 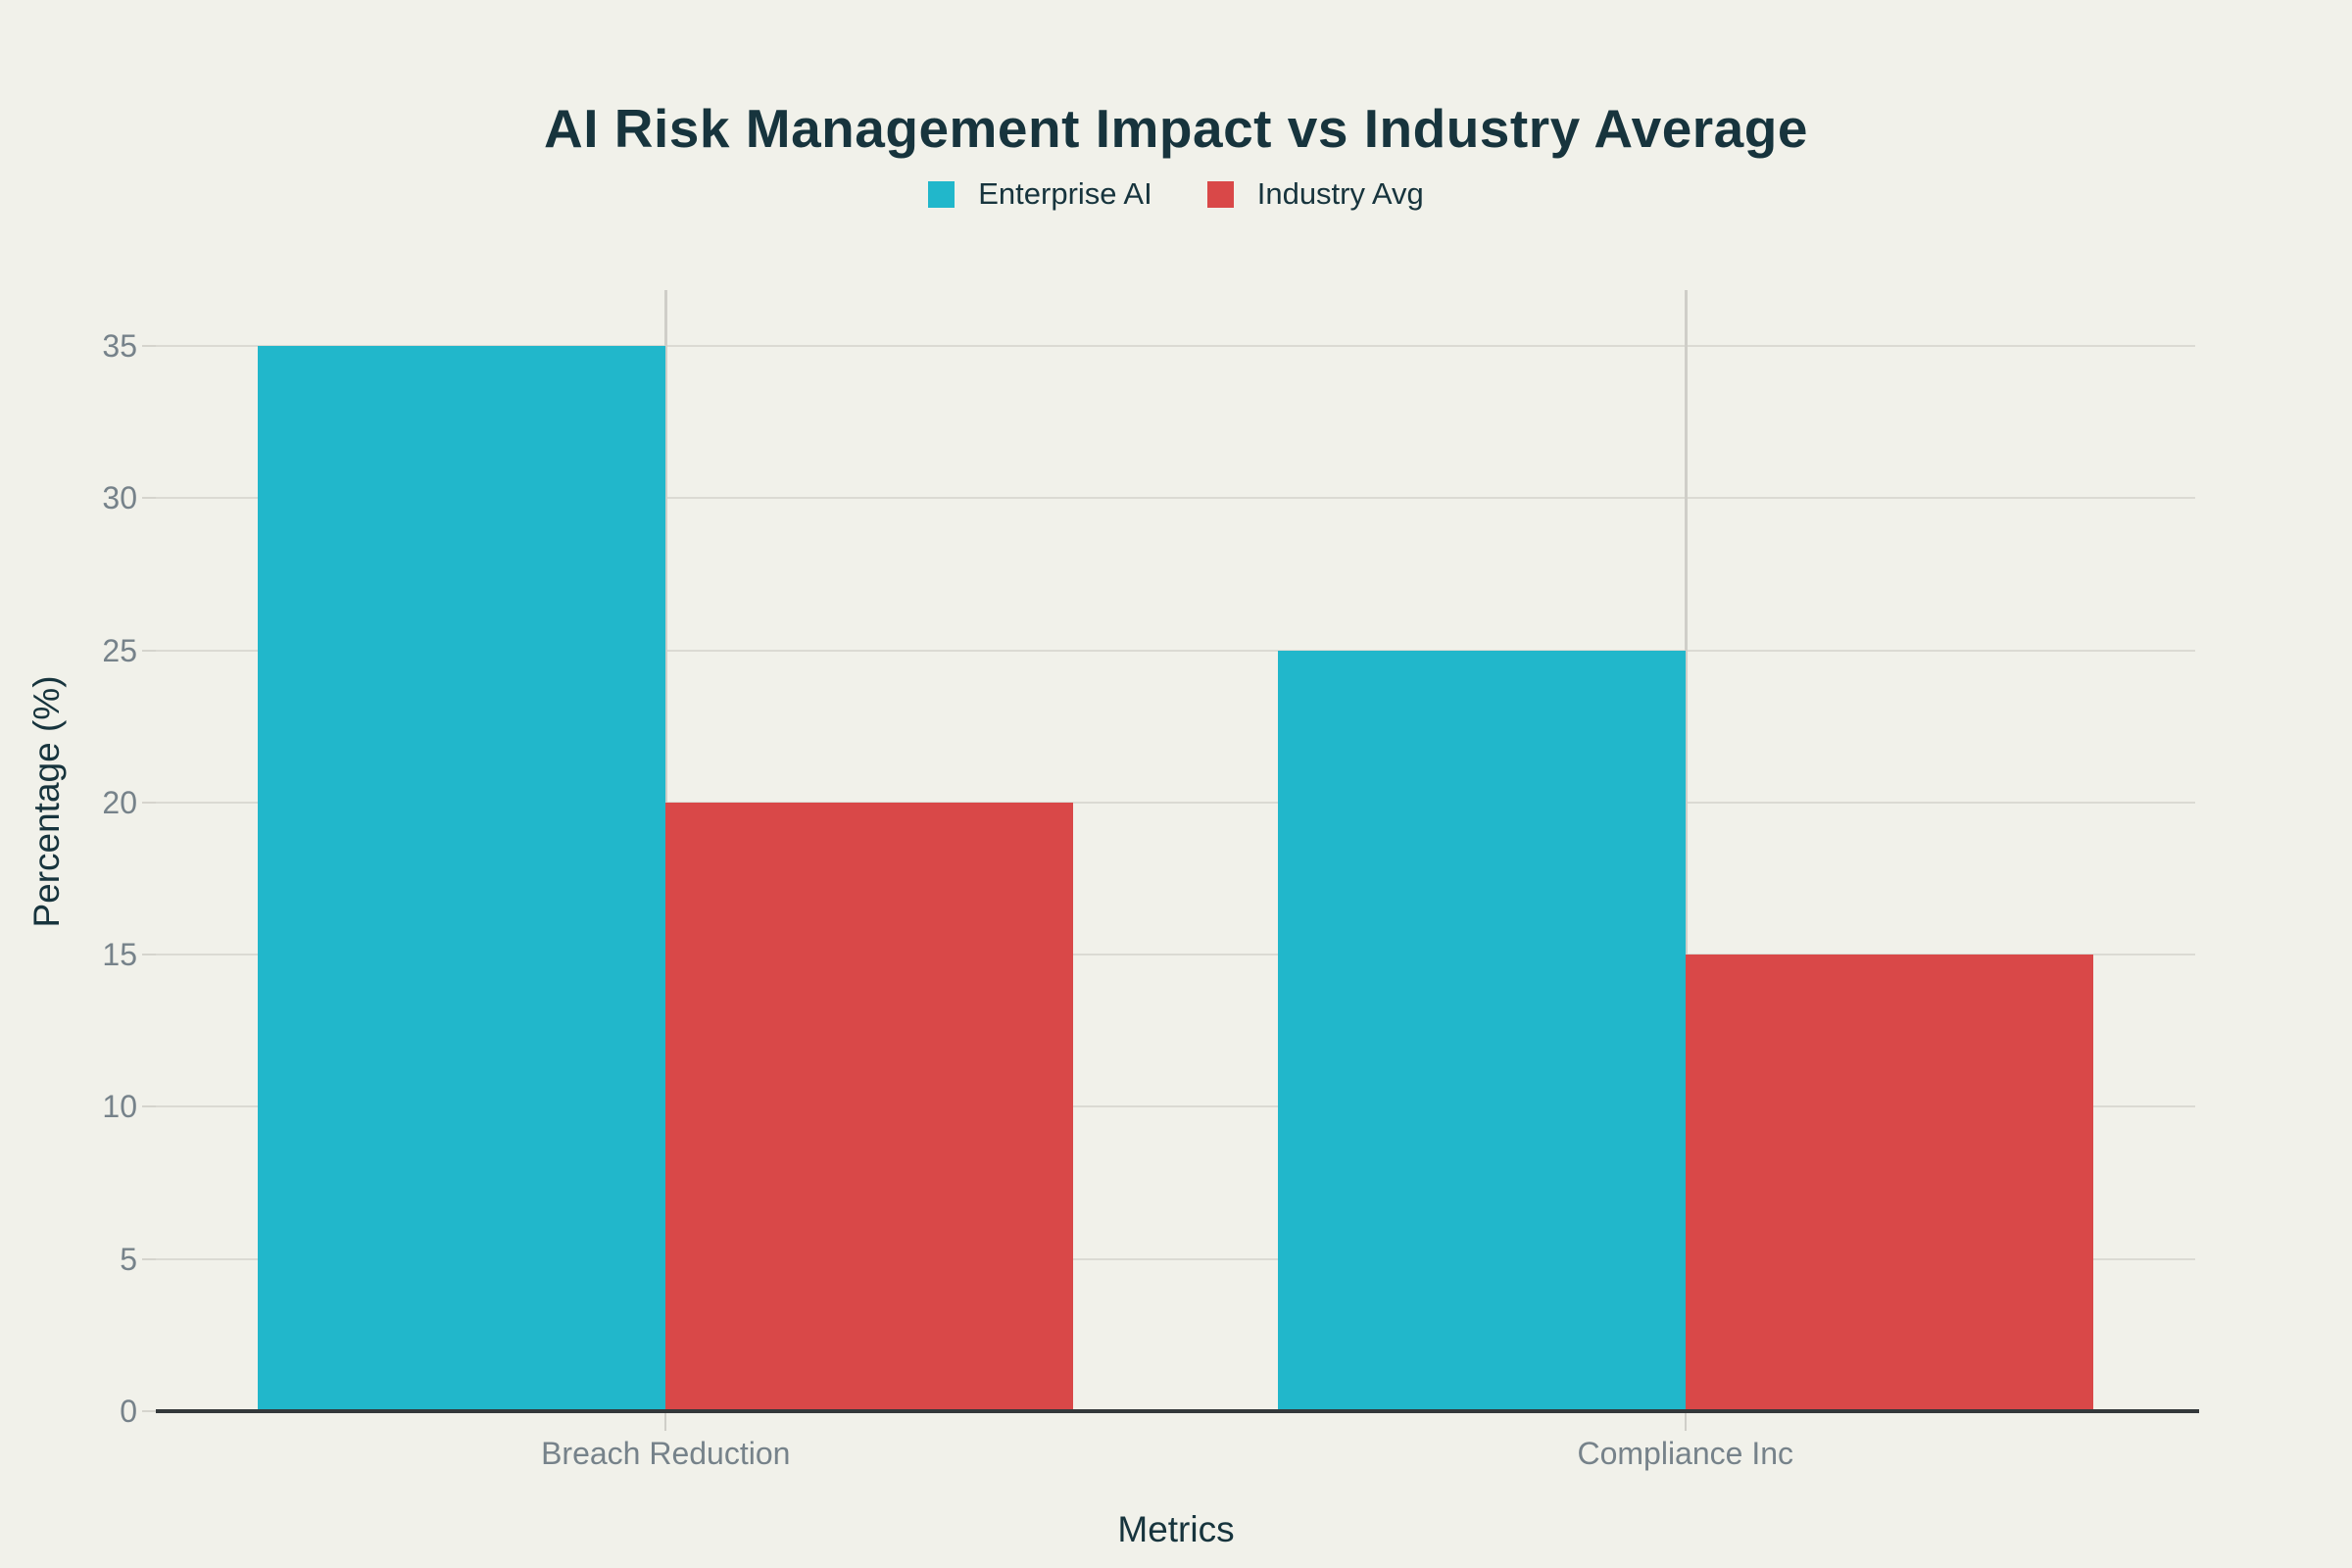 What do you see at coordinates (942, 194) in the screenshot?
I see `legend-swatch-enterprise-ai-icon` at bounding box center [942, 194].